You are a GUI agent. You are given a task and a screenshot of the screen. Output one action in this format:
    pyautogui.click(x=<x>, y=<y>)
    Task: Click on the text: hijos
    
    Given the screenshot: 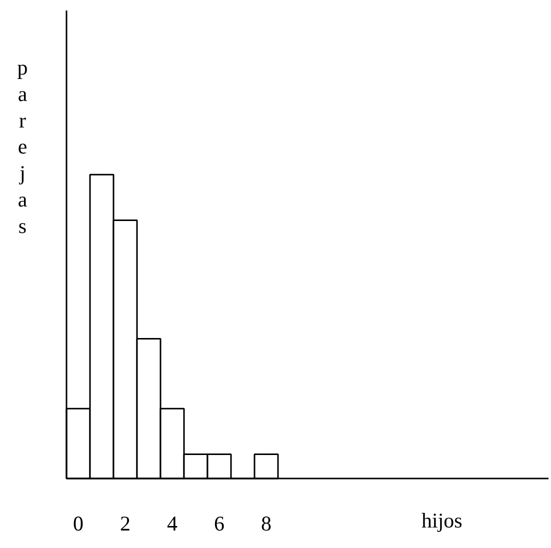 What is the action you would take?
    pyautogui.click(x=442, y=520)
    